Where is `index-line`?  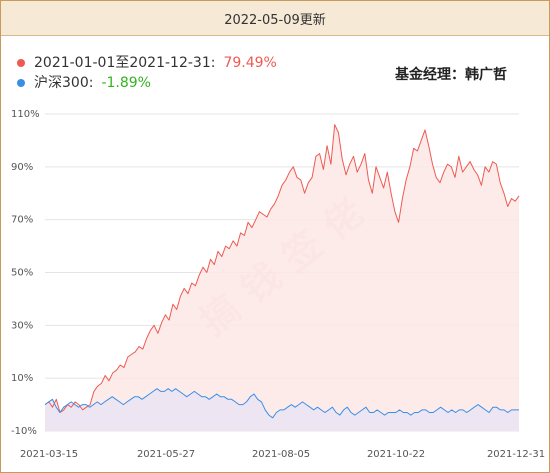
index-line is located at coordinates (281, 403).